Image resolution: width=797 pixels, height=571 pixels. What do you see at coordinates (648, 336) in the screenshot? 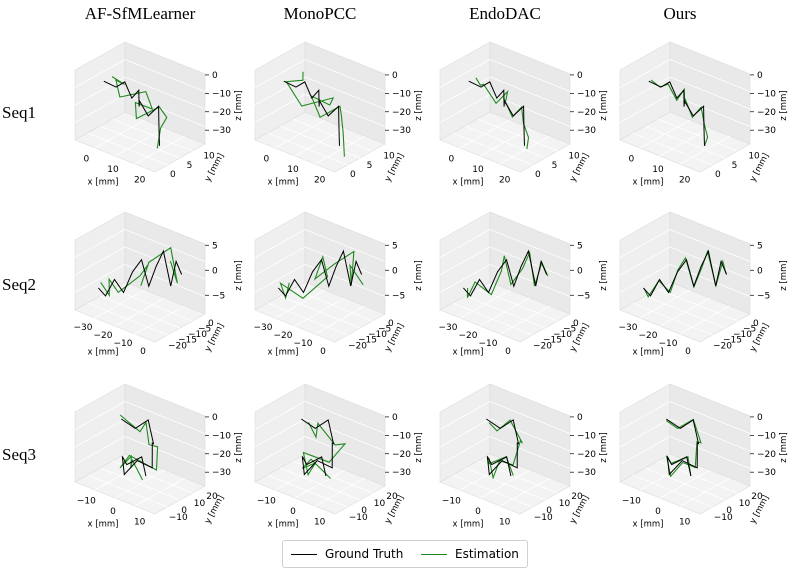
I see `x-tick-label: −20` at bounding box center [648, 336].